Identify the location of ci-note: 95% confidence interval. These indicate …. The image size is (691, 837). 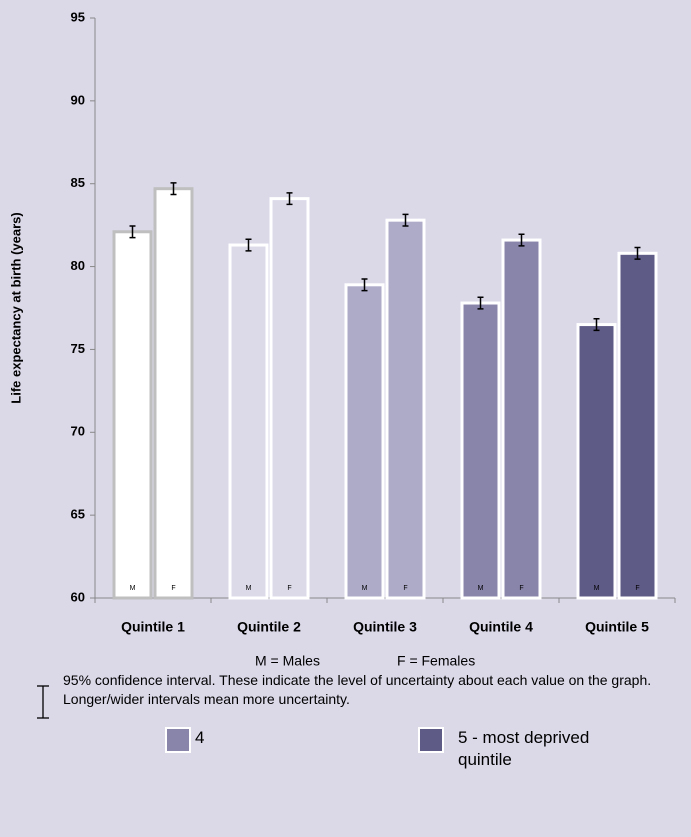
(357, 689).